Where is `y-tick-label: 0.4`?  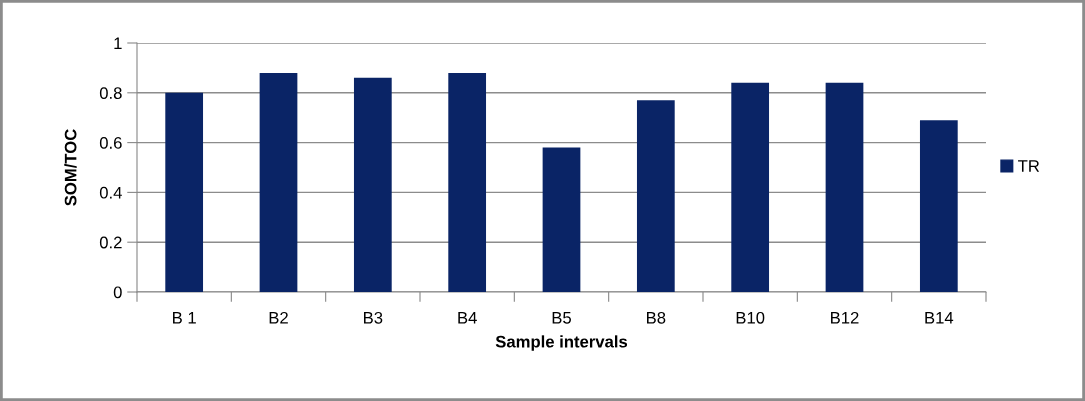 y-tick-label: 0.4 is located at coordinates (110, 192).